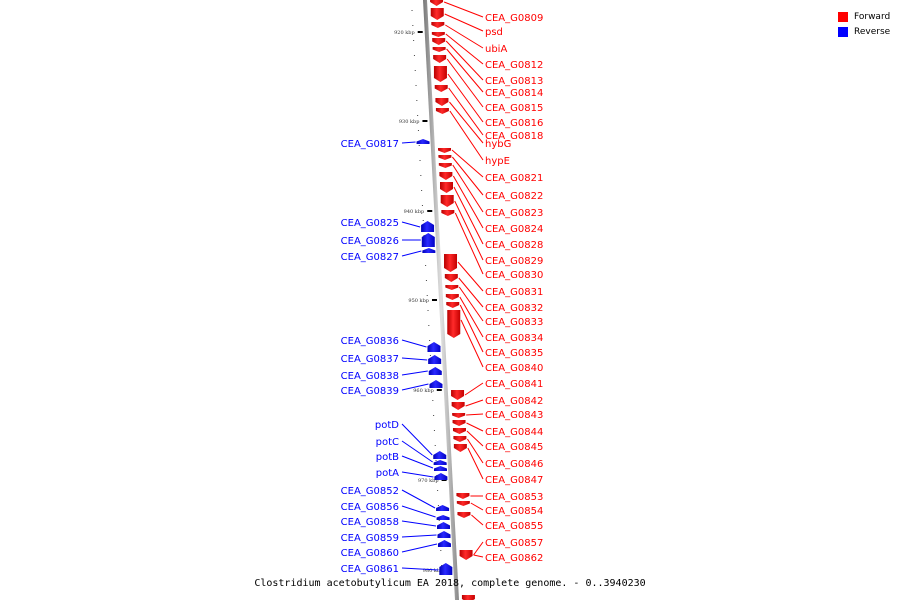 The height and width of the screenshot is (600, 900). What do you see at coordinates (387, 425) in the screenshot?
I see `reverse-gene-label: potD` at bounding box center [387, 425].